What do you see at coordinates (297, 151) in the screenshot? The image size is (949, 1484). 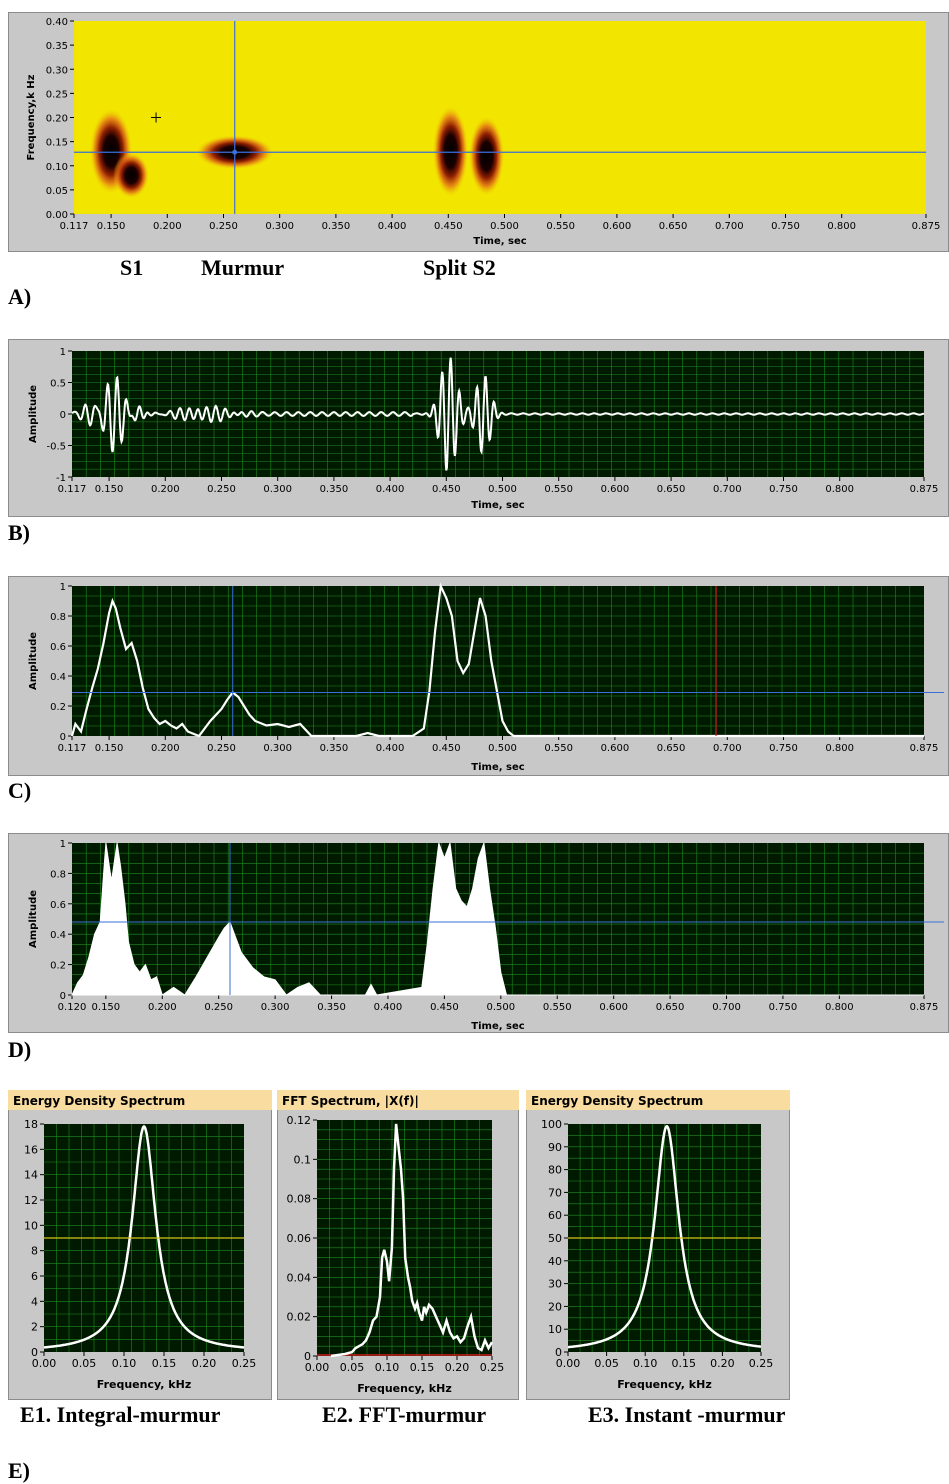 I see `blobs` at bounding box center [297, 151].